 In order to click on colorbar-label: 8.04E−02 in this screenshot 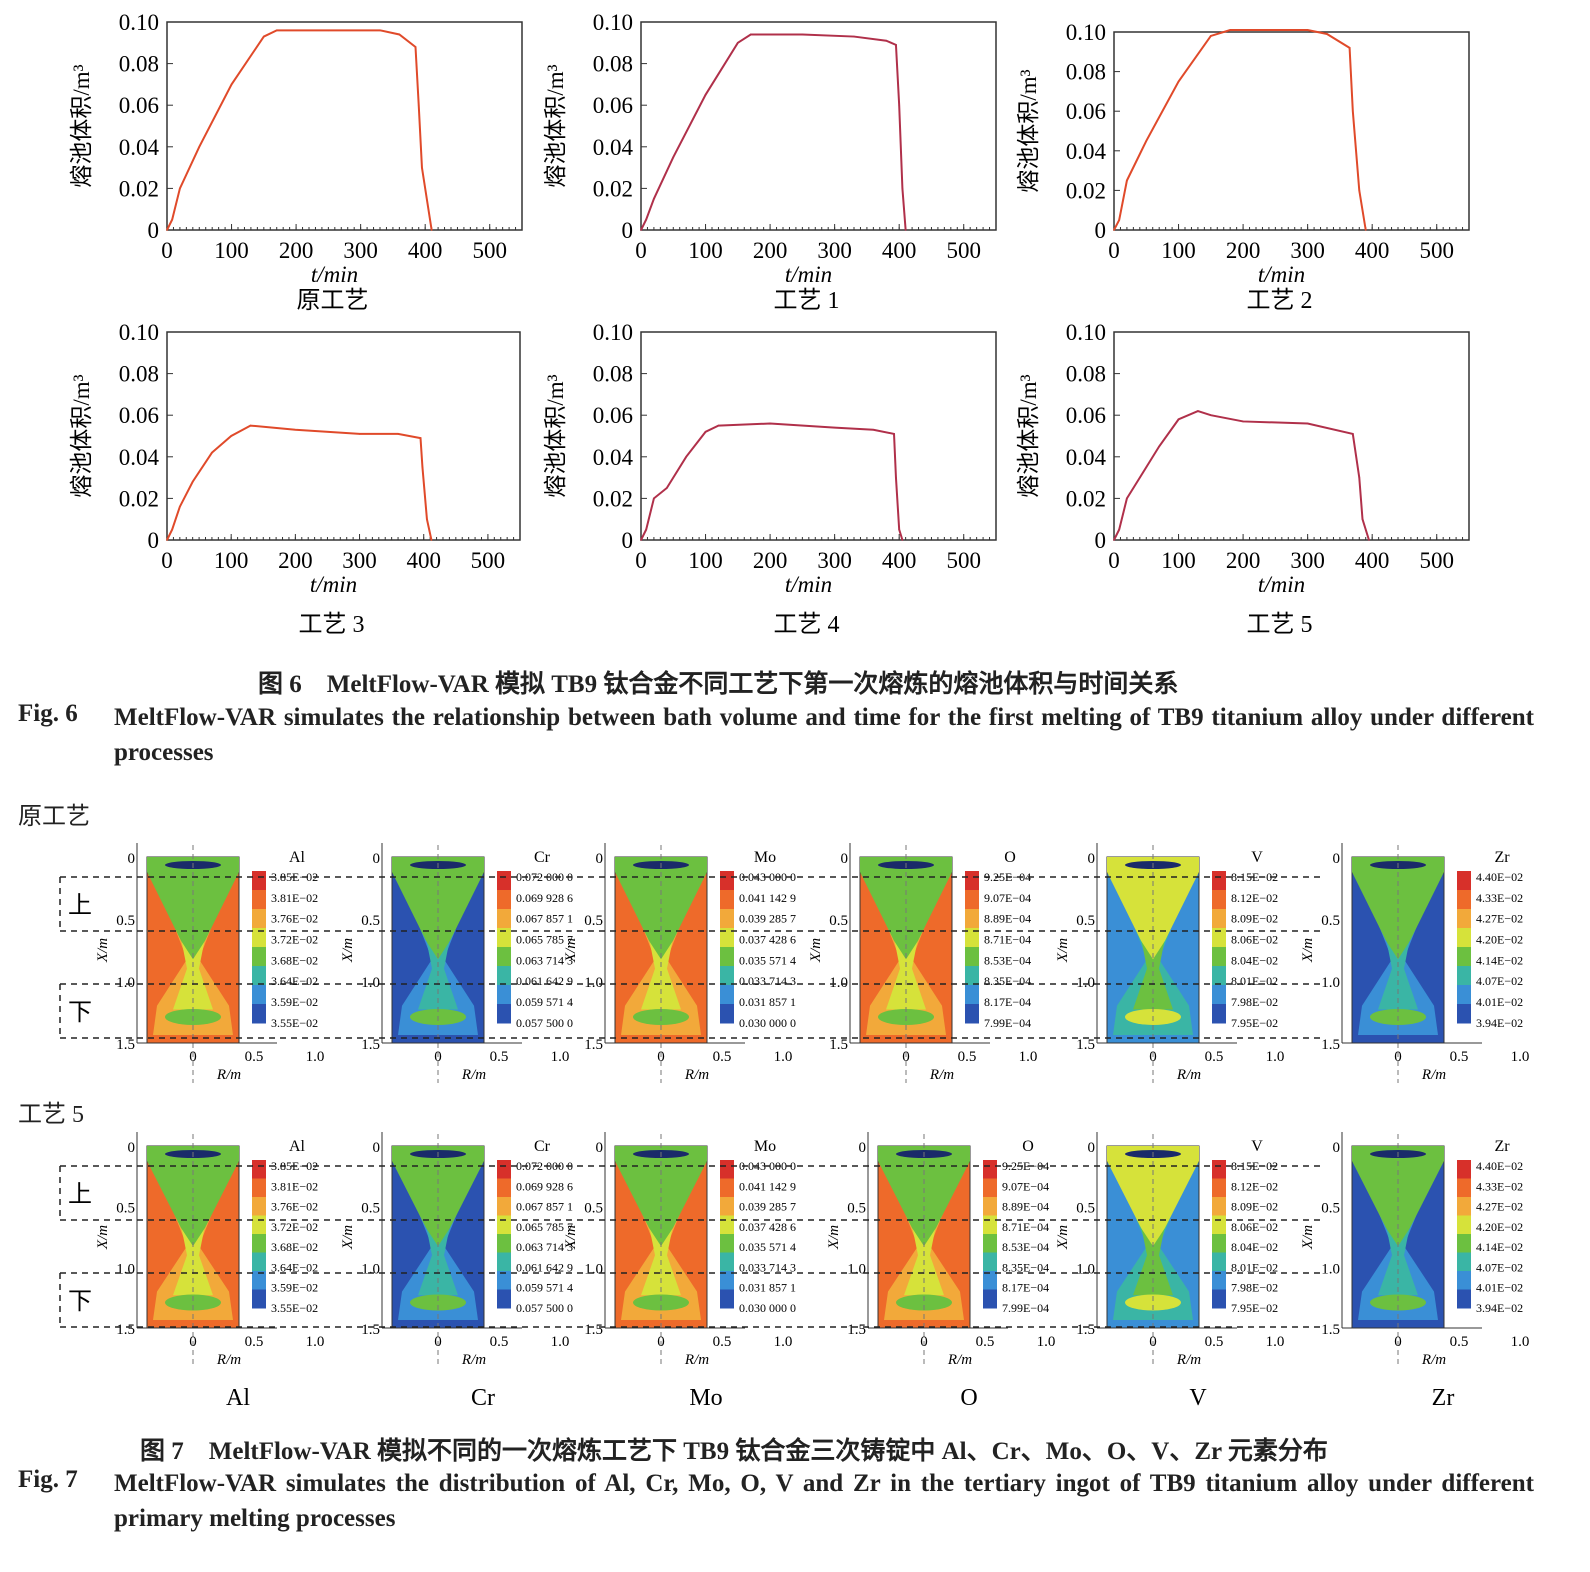, I will do `click(1254, 960)`.